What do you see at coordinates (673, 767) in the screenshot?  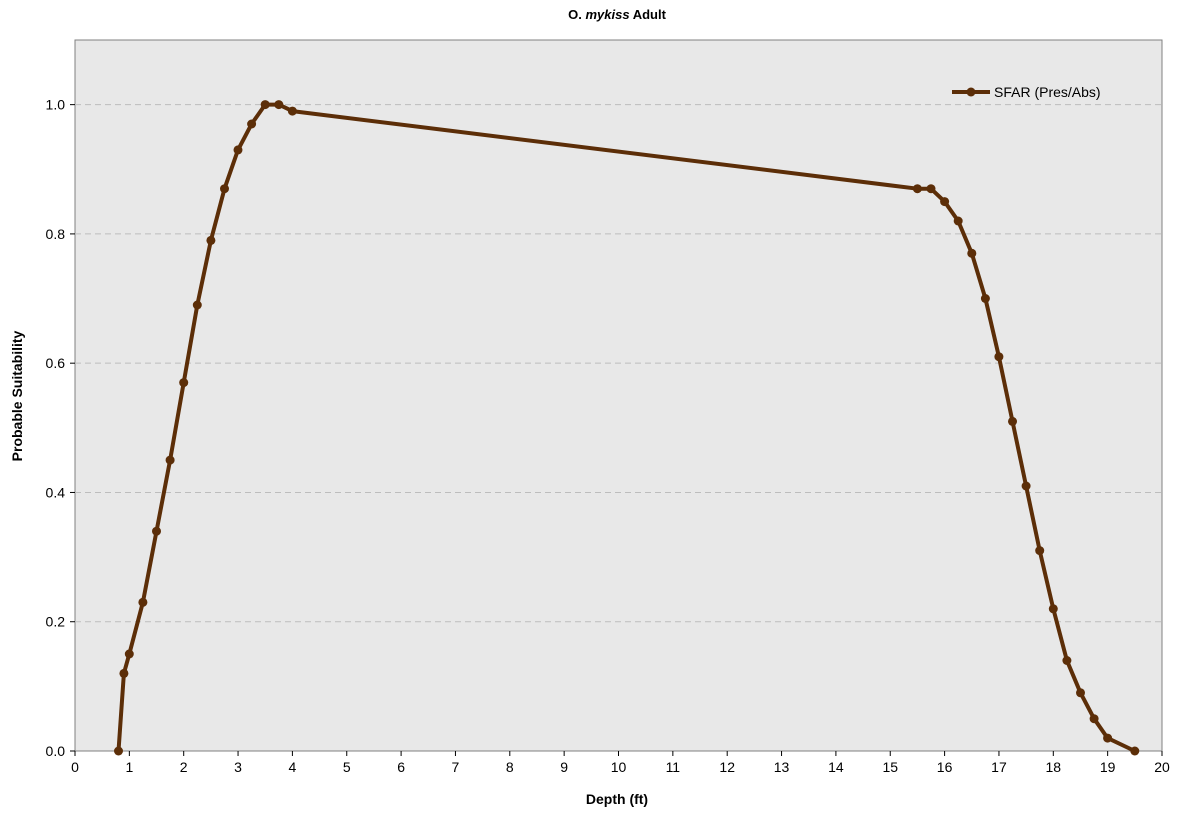 I see `x-tick-label: 11` at bounding box center [673, 767].